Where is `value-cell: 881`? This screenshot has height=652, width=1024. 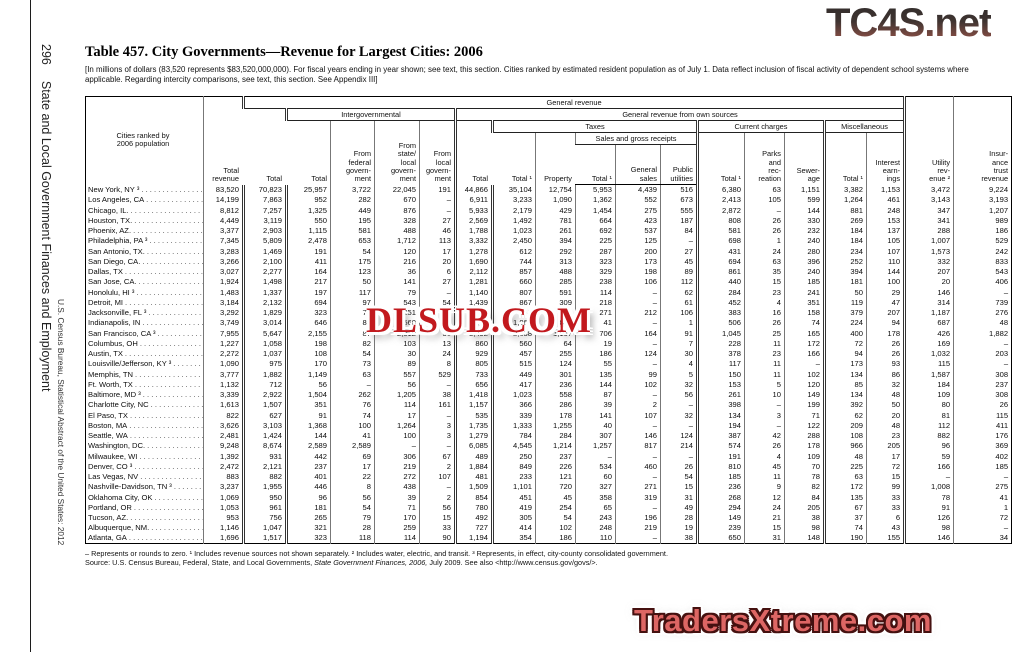 value-cell: 881 is located at coordinates (845, 210).